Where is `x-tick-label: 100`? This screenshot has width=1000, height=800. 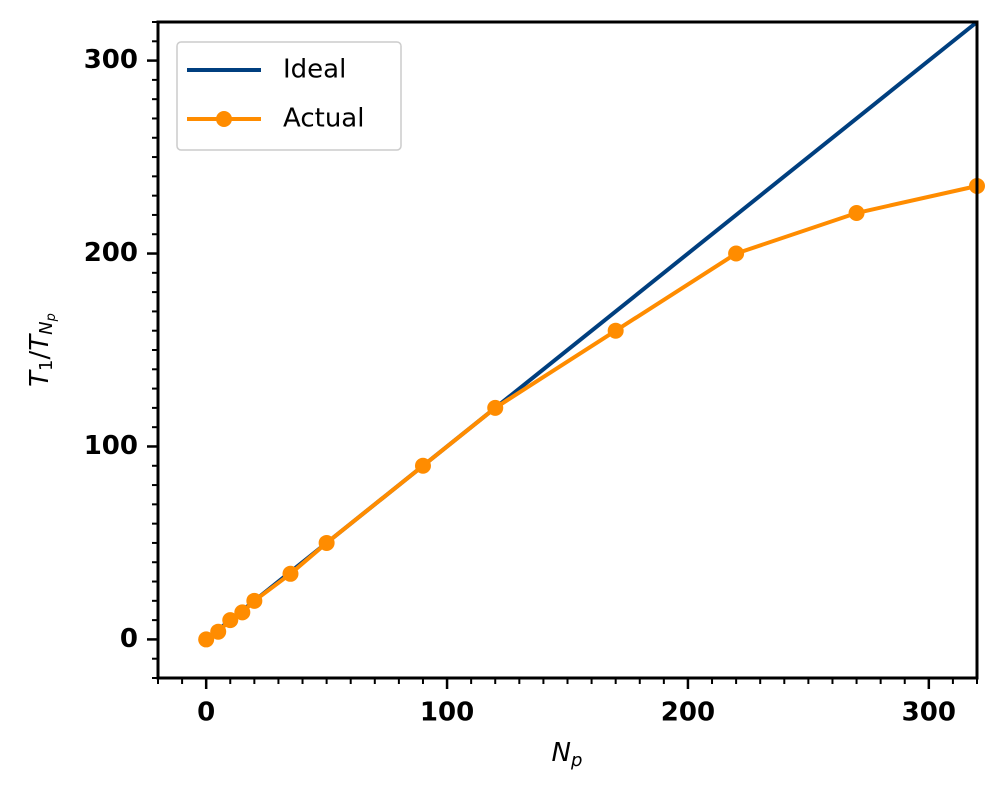
x-tick-label: 100 is located at coordinates (447, 713).